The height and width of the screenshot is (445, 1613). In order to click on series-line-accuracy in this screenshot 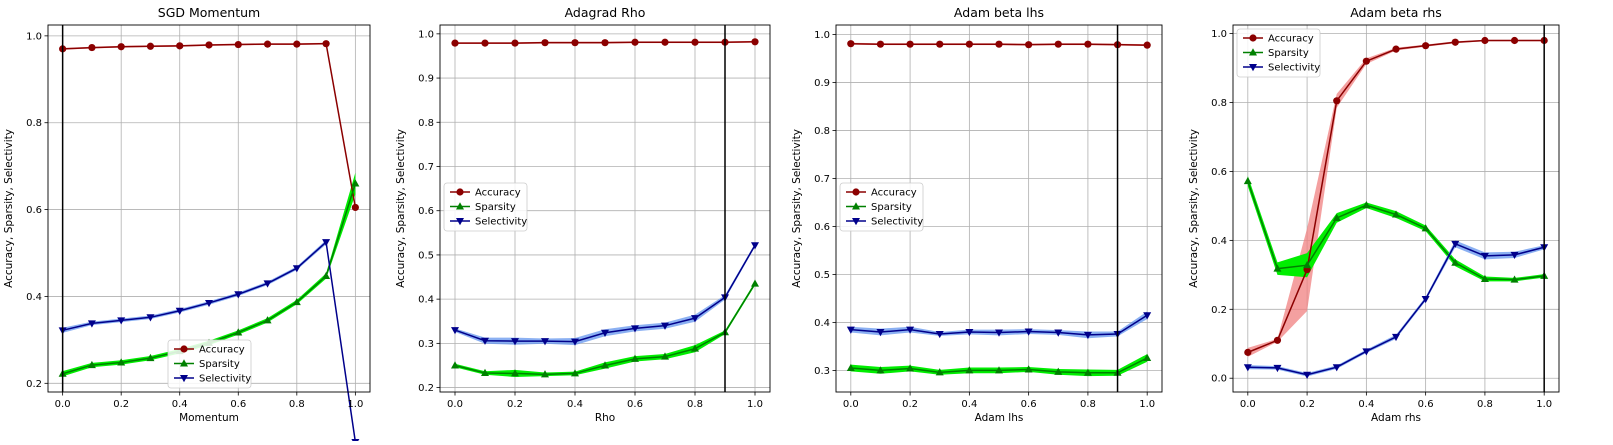, I will do `click(209, 125)`.